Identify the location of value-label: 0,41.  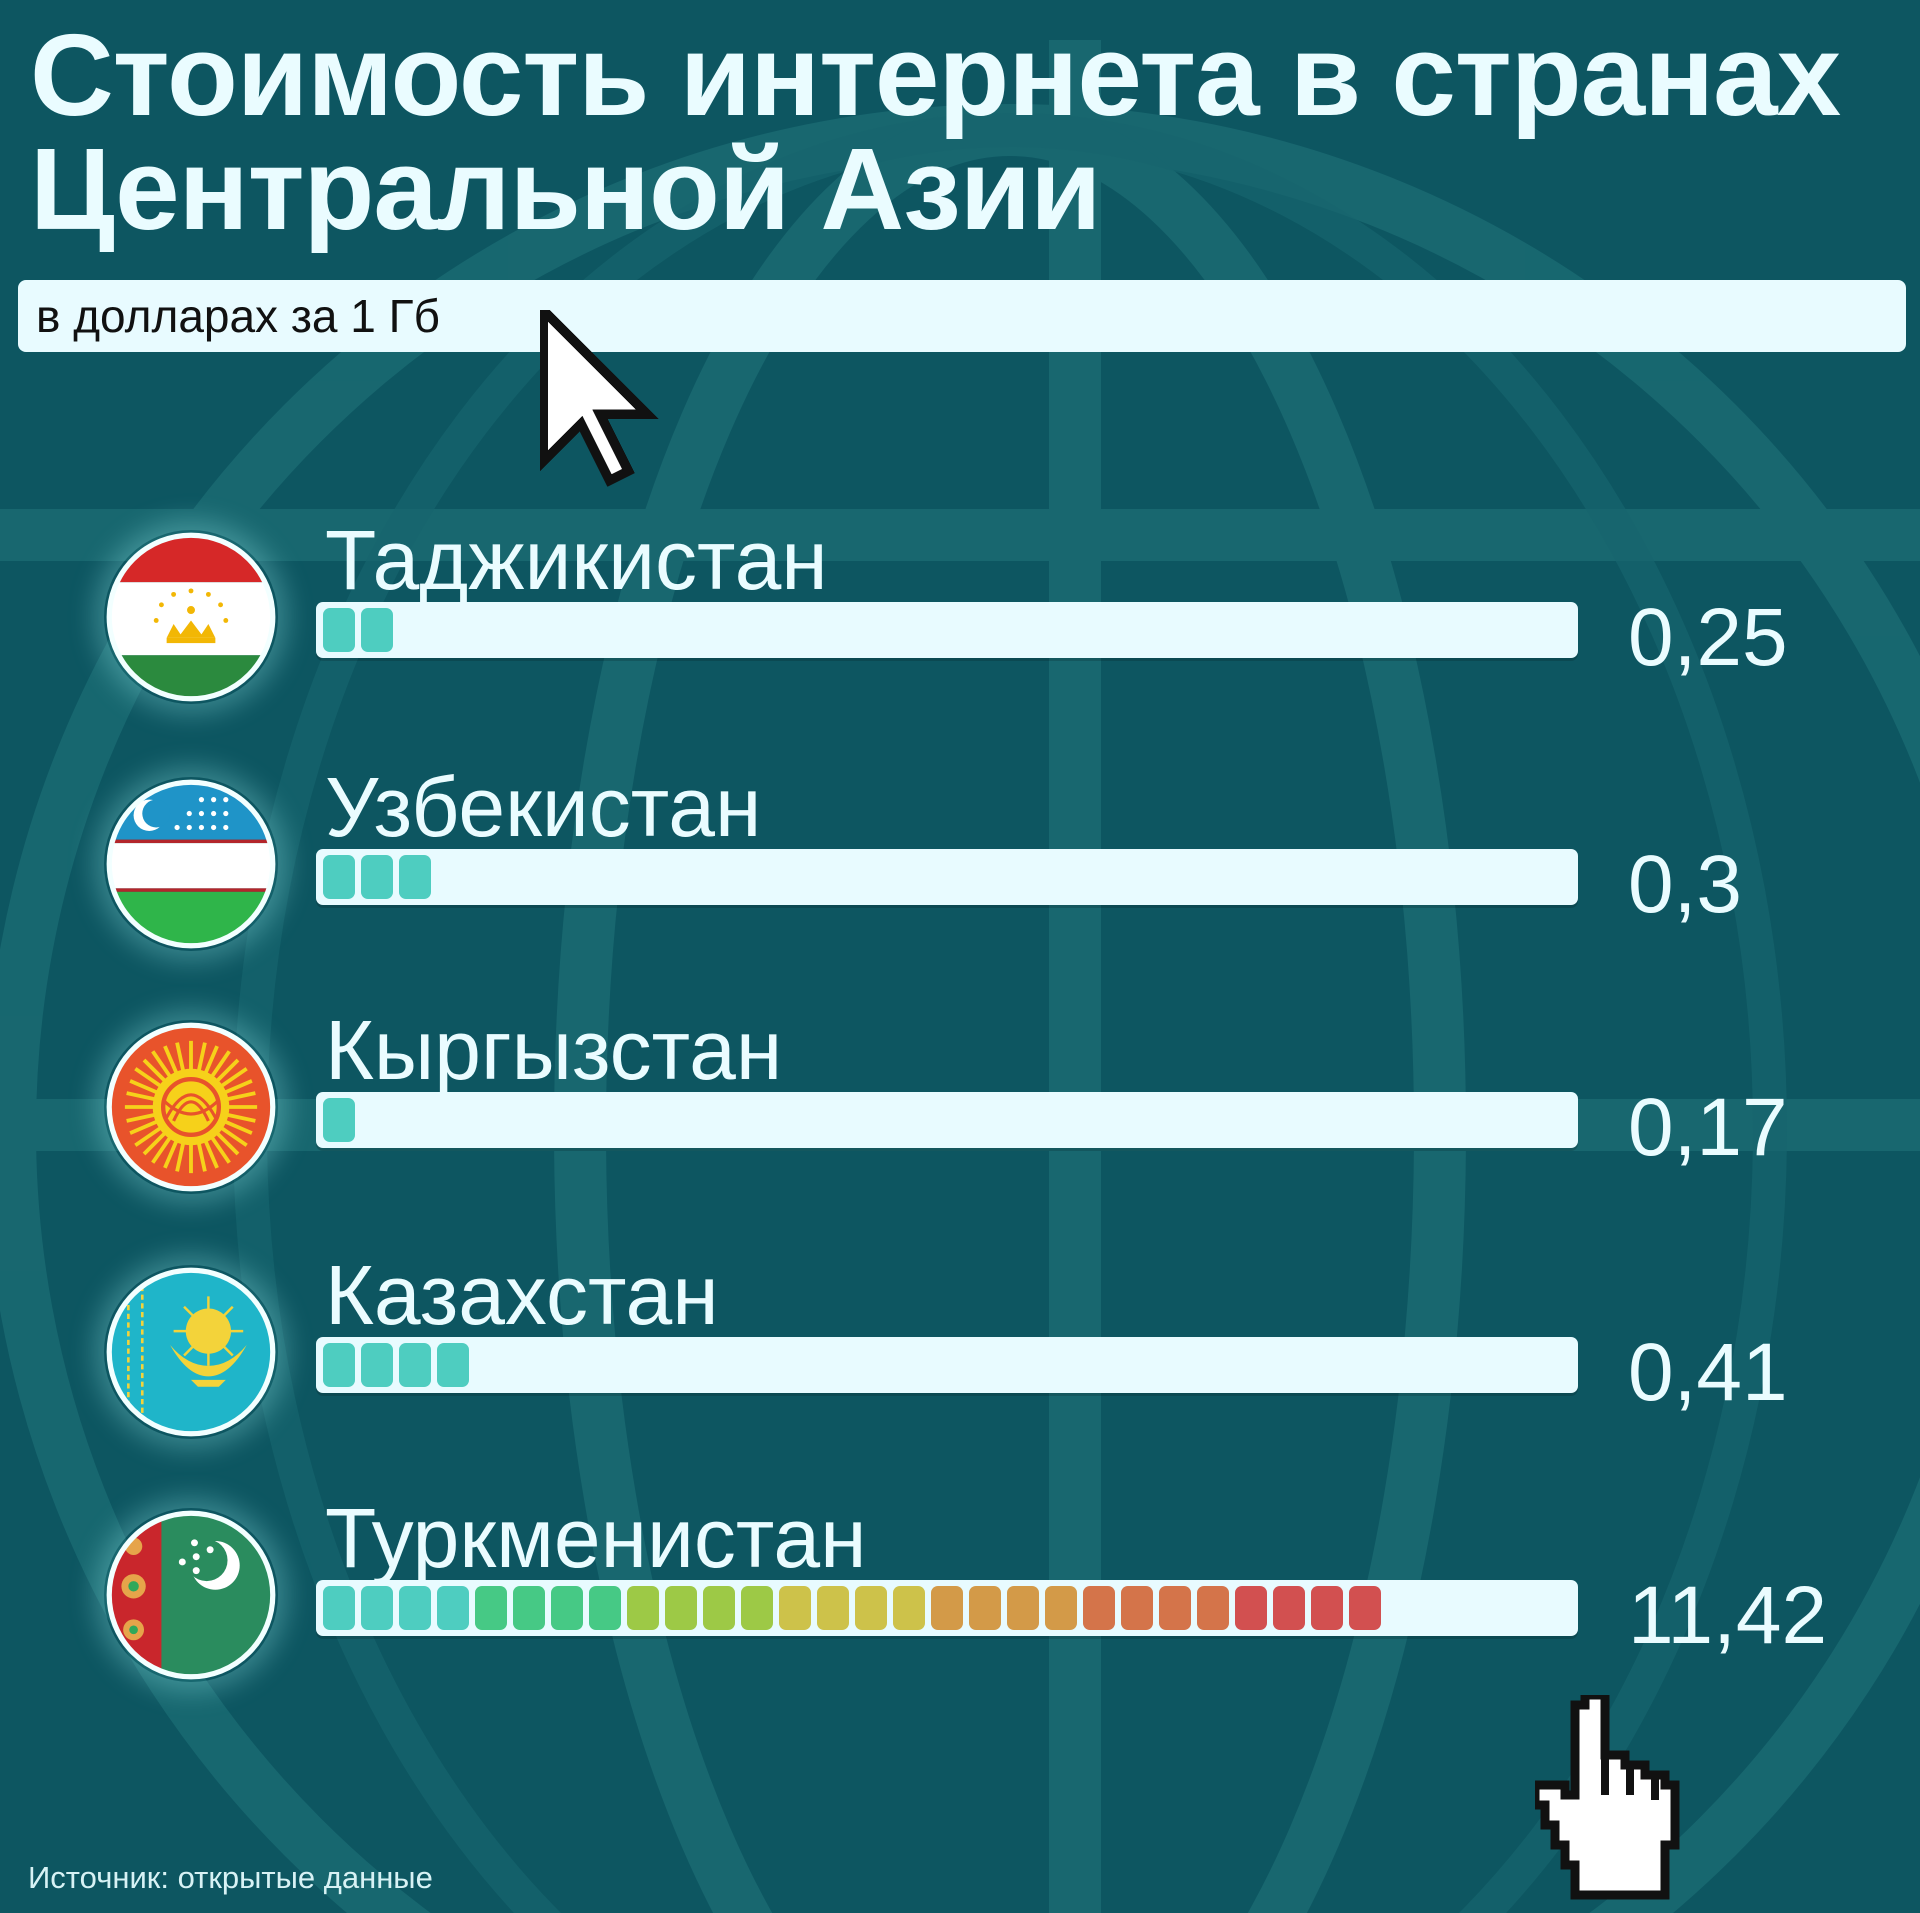
(1708, 1372).